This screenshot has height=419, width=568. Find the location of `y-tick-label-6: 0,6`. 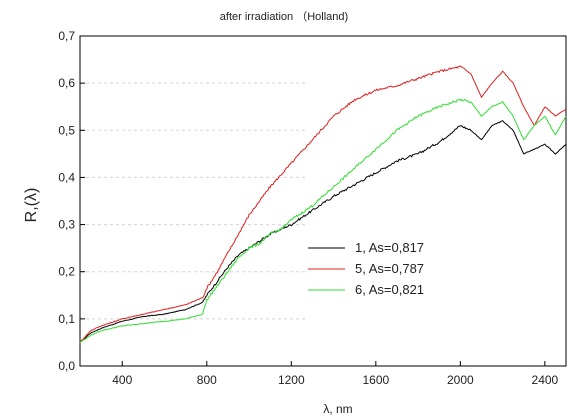

y-tick-label-6: 0,6 is located at coordinates (66, 83).